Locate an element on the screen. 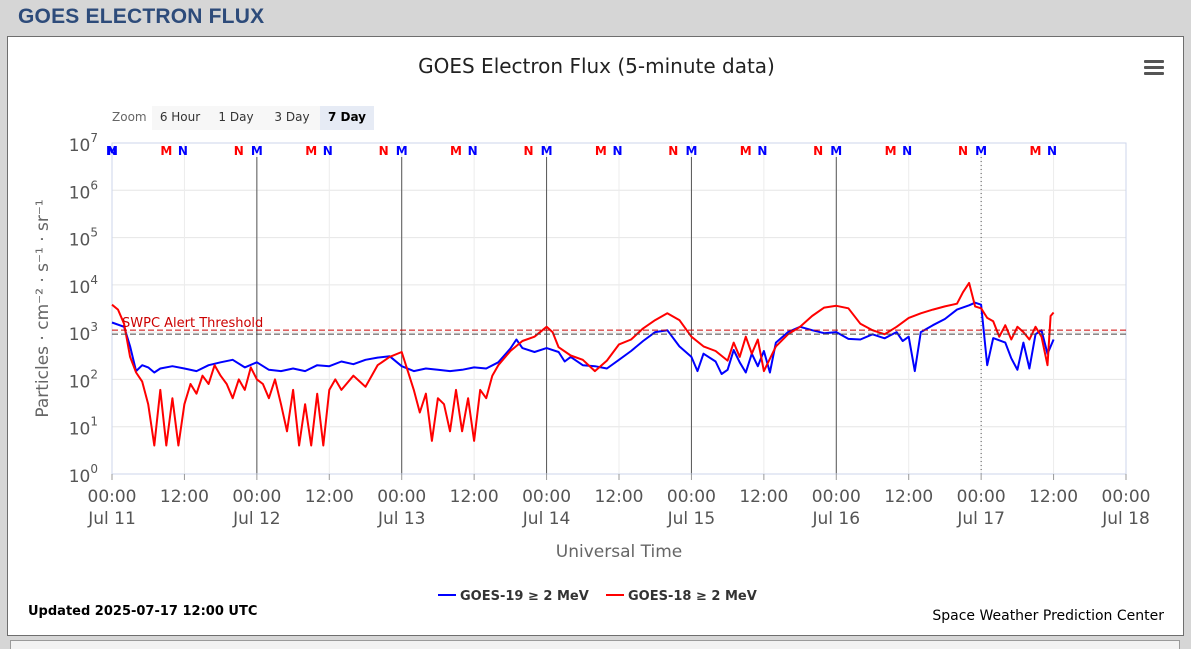 The image size is (1191, 649). x-tick-date-label: Jul 15 is located at coordinates (691, 519).